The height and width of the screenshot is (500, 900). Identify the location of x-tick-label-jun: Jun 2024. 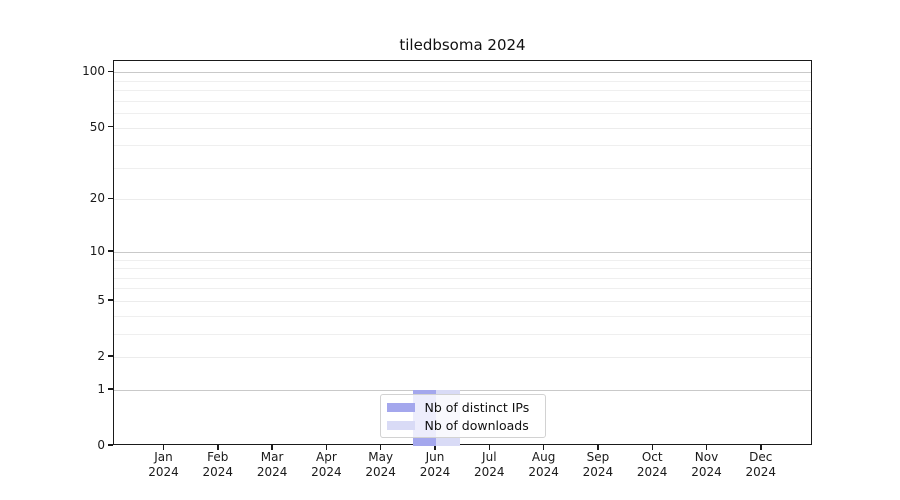
(435, 464).